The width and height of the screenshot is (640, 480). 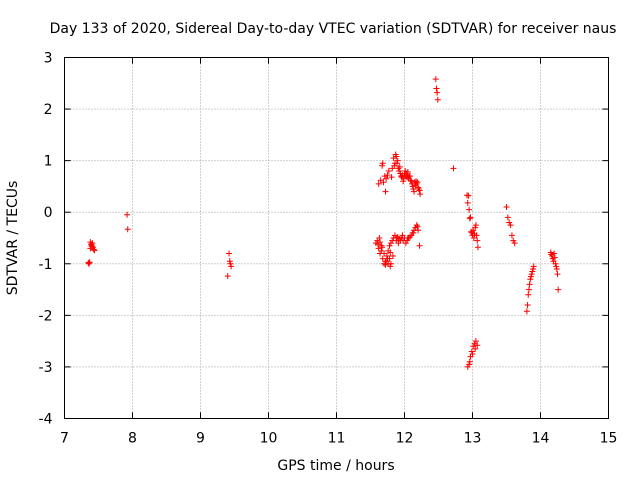 What do you see at coordinates (48, 110) in the screenshot?
I see `y-tick-label: 2` at bounding box center [48, 110].